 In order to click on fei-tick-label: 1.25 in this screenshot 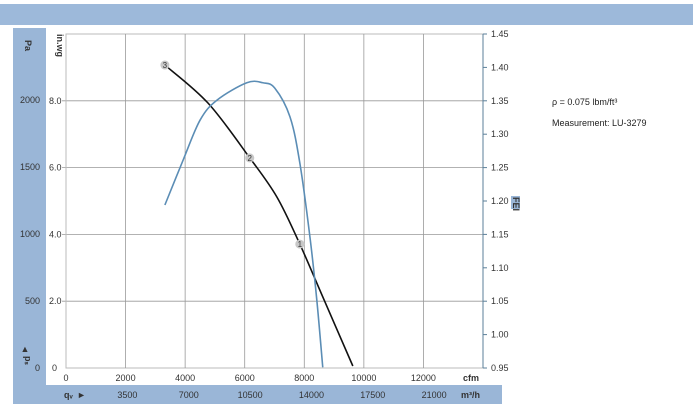, I will do `click(500, 168)`.